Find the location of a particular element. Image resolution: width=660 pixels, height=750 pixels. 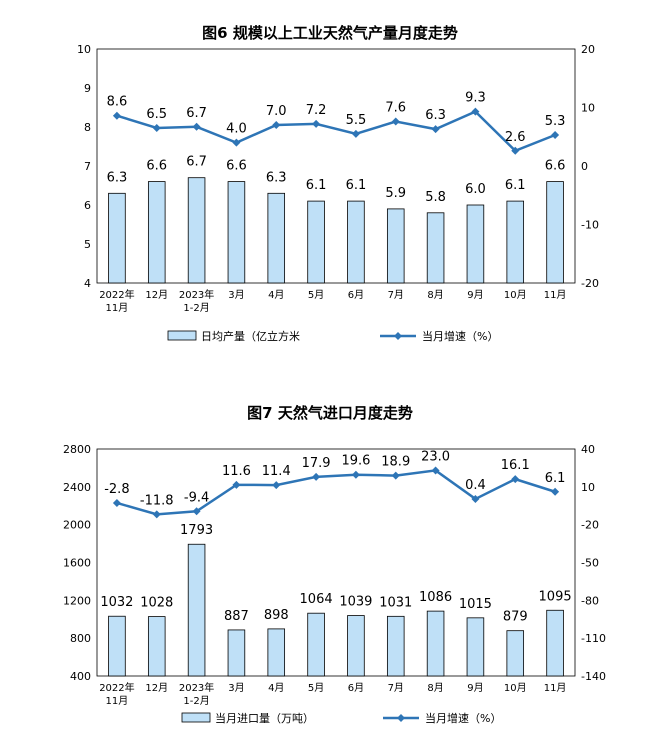

chart-title: 图7 天然气进口月度走势 is located at coordinates (330, 413).